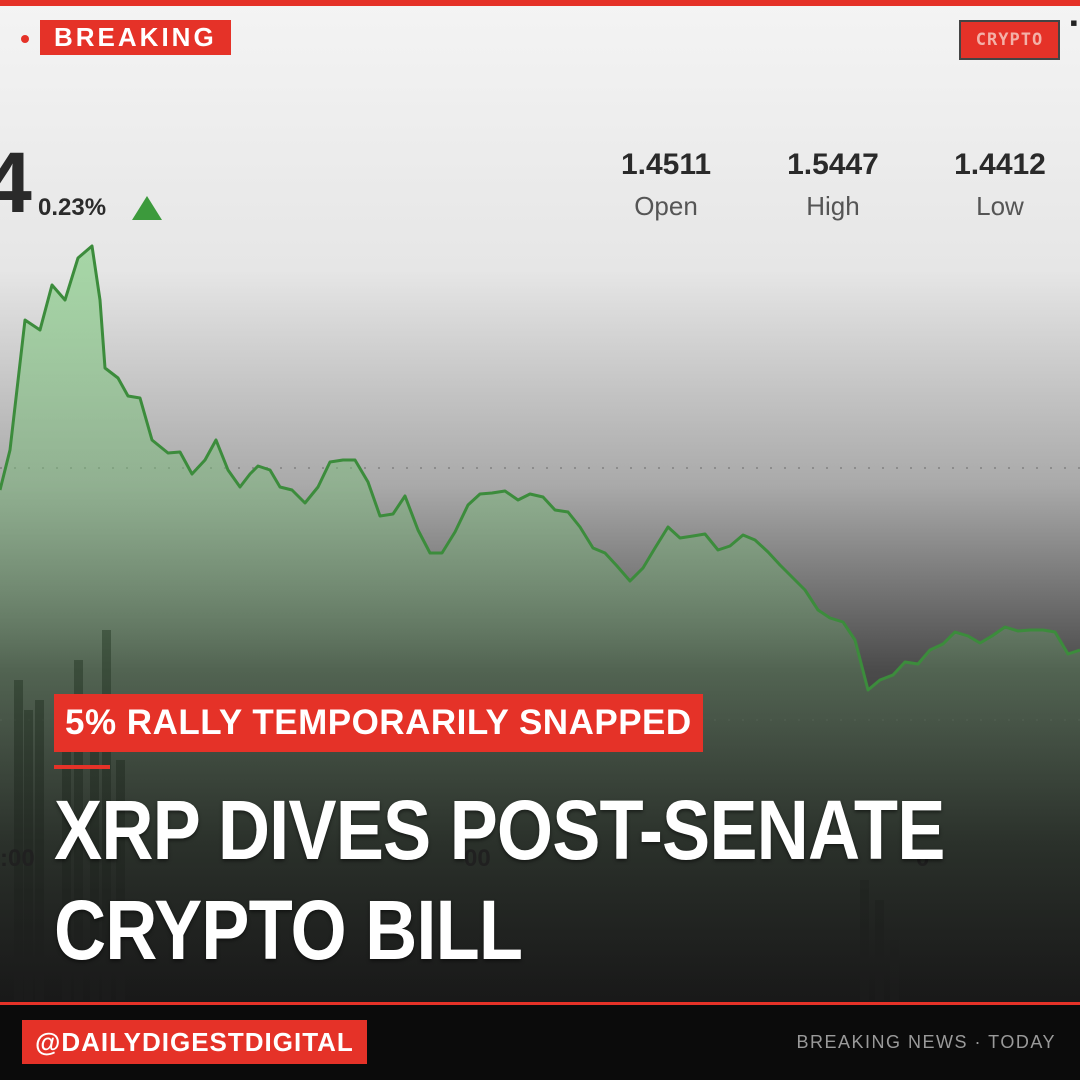 This screenshot has width=1080, height=1080. I want to click on stat-open-label: Open, so click(666, 206).